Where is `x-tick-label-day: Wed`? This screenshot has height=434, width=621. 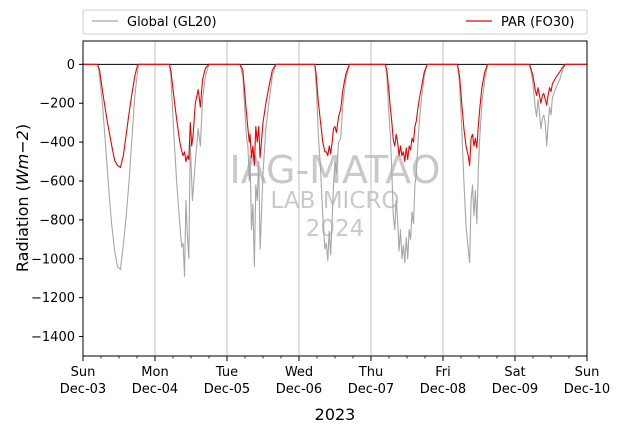 x-tick-label-day: Wed is located at coordinates (299, 372).